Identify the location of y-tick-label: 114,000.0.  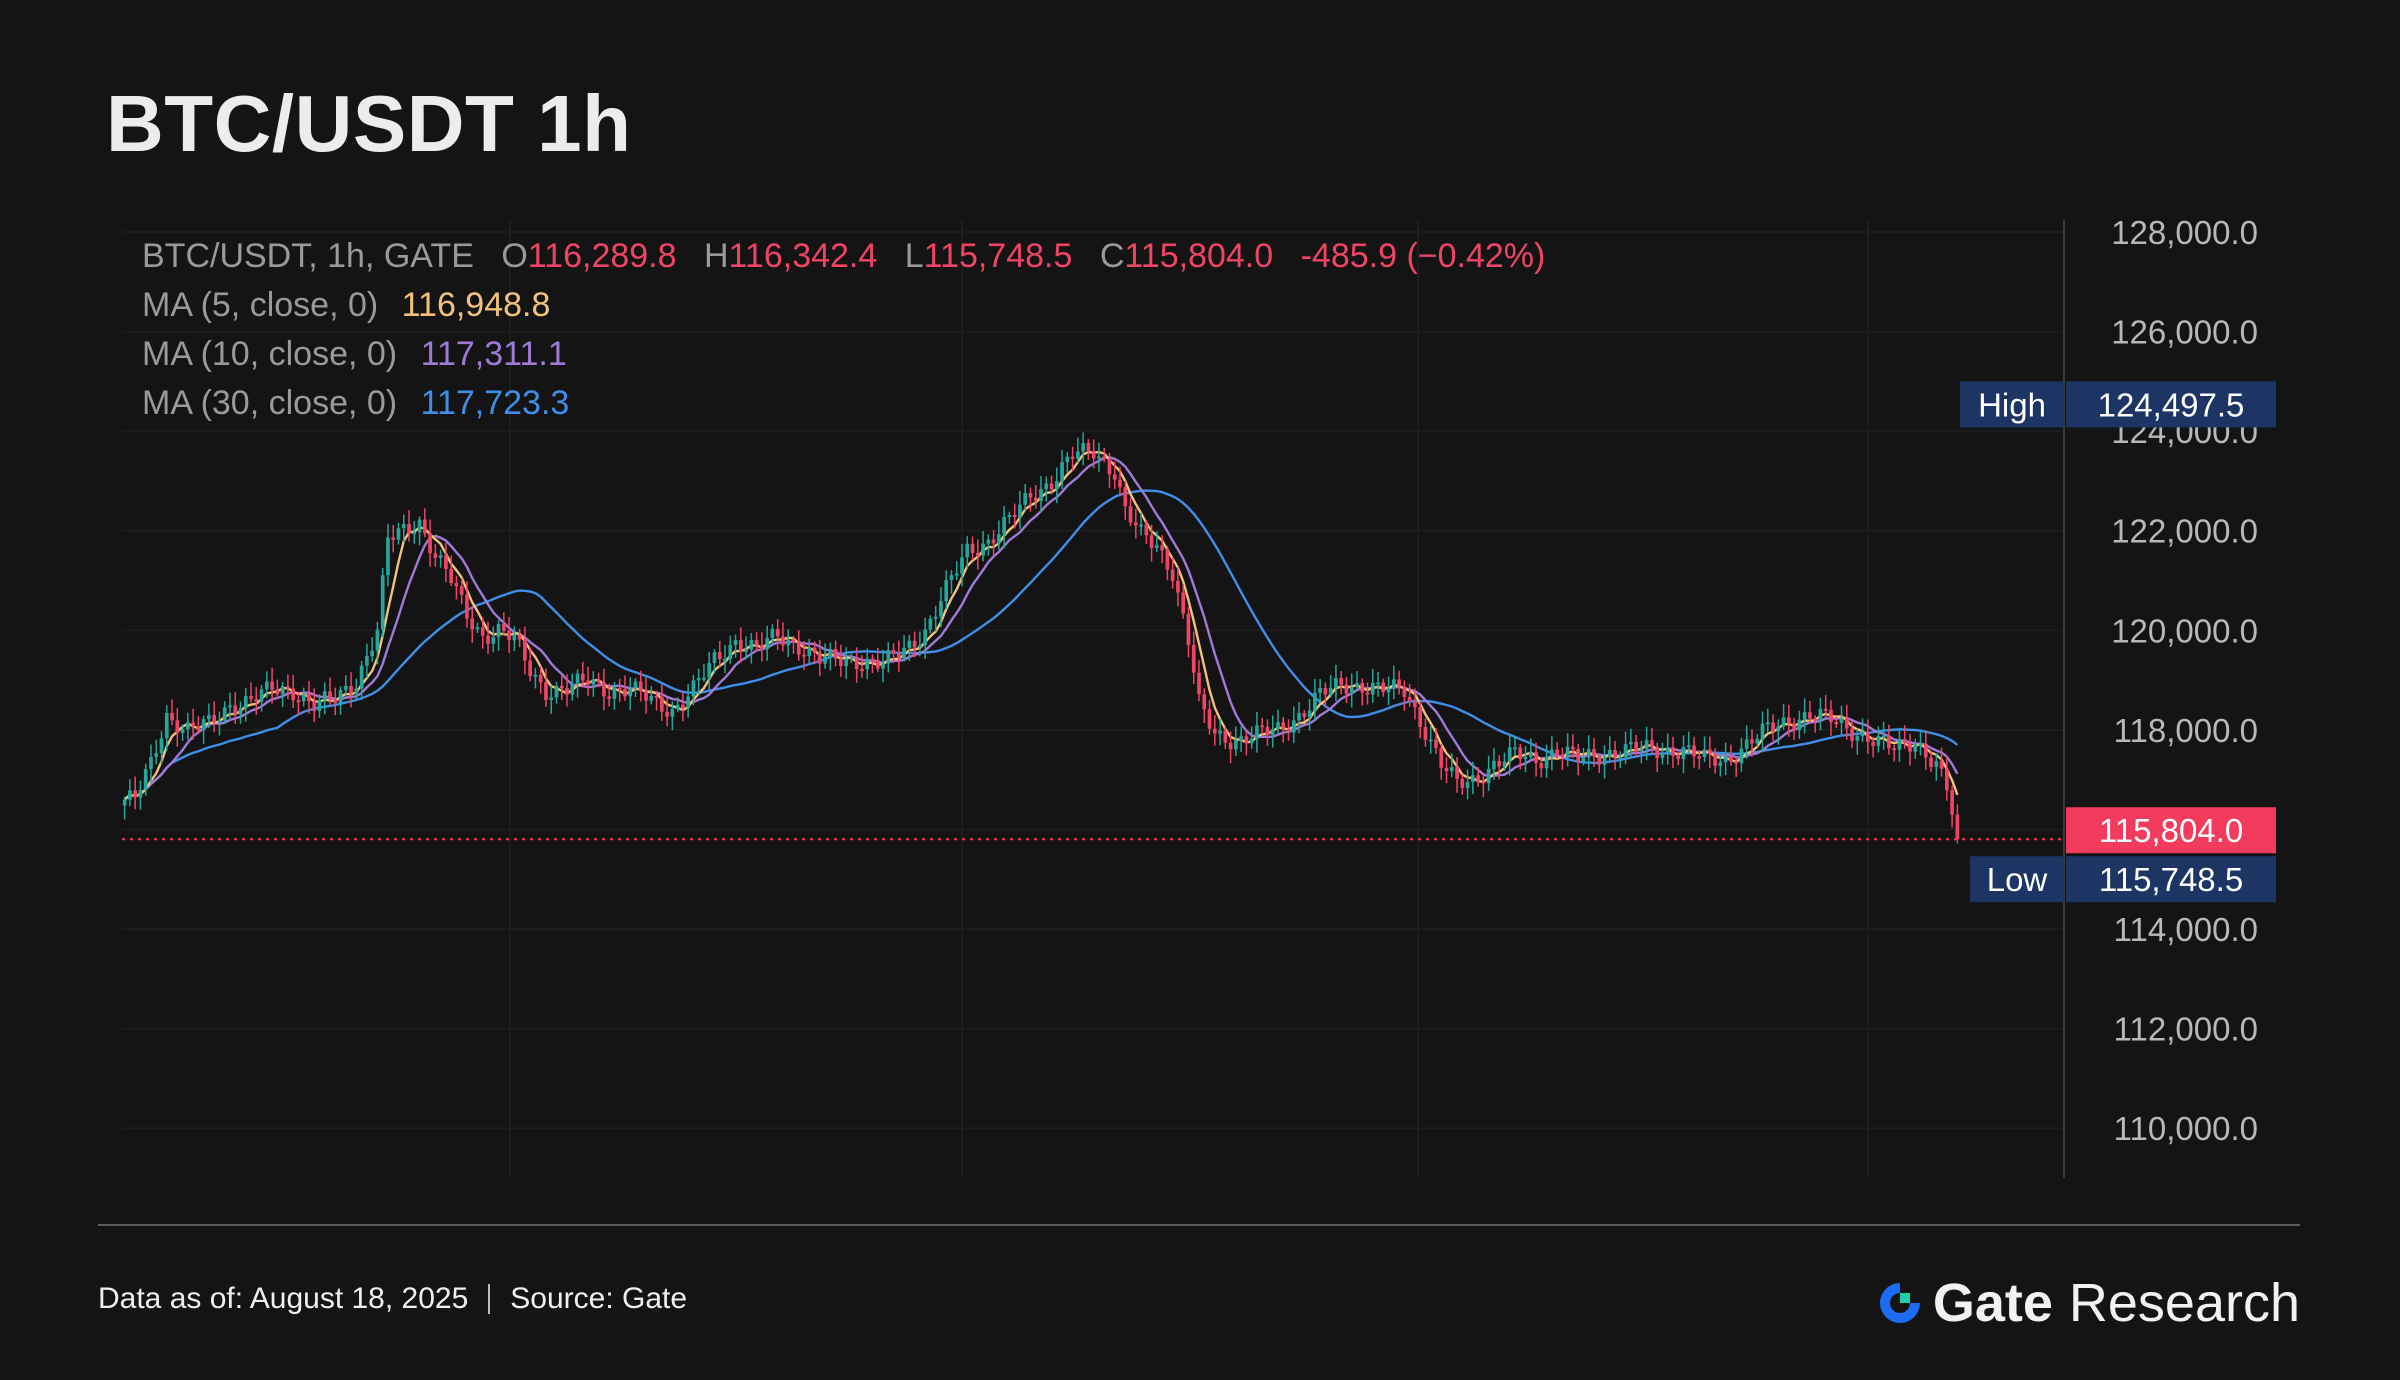
(2186, 929).